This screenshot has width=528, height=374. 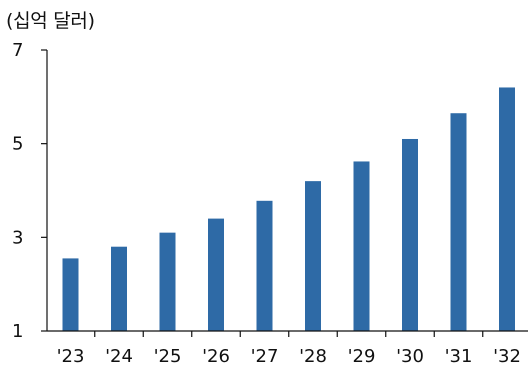 I want to click on x-tick-label: '25, so click(x=168, y=356).